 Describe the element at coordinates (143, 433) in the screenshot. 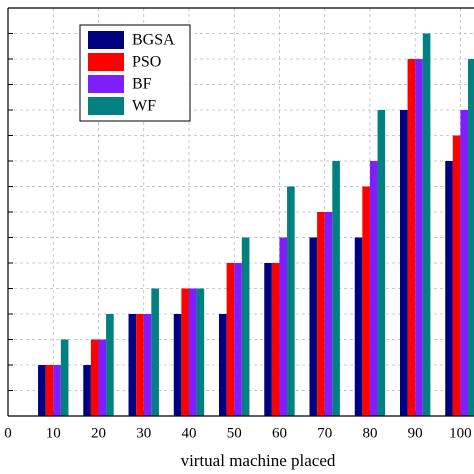

I see `x-tick-label: 30` at that location.